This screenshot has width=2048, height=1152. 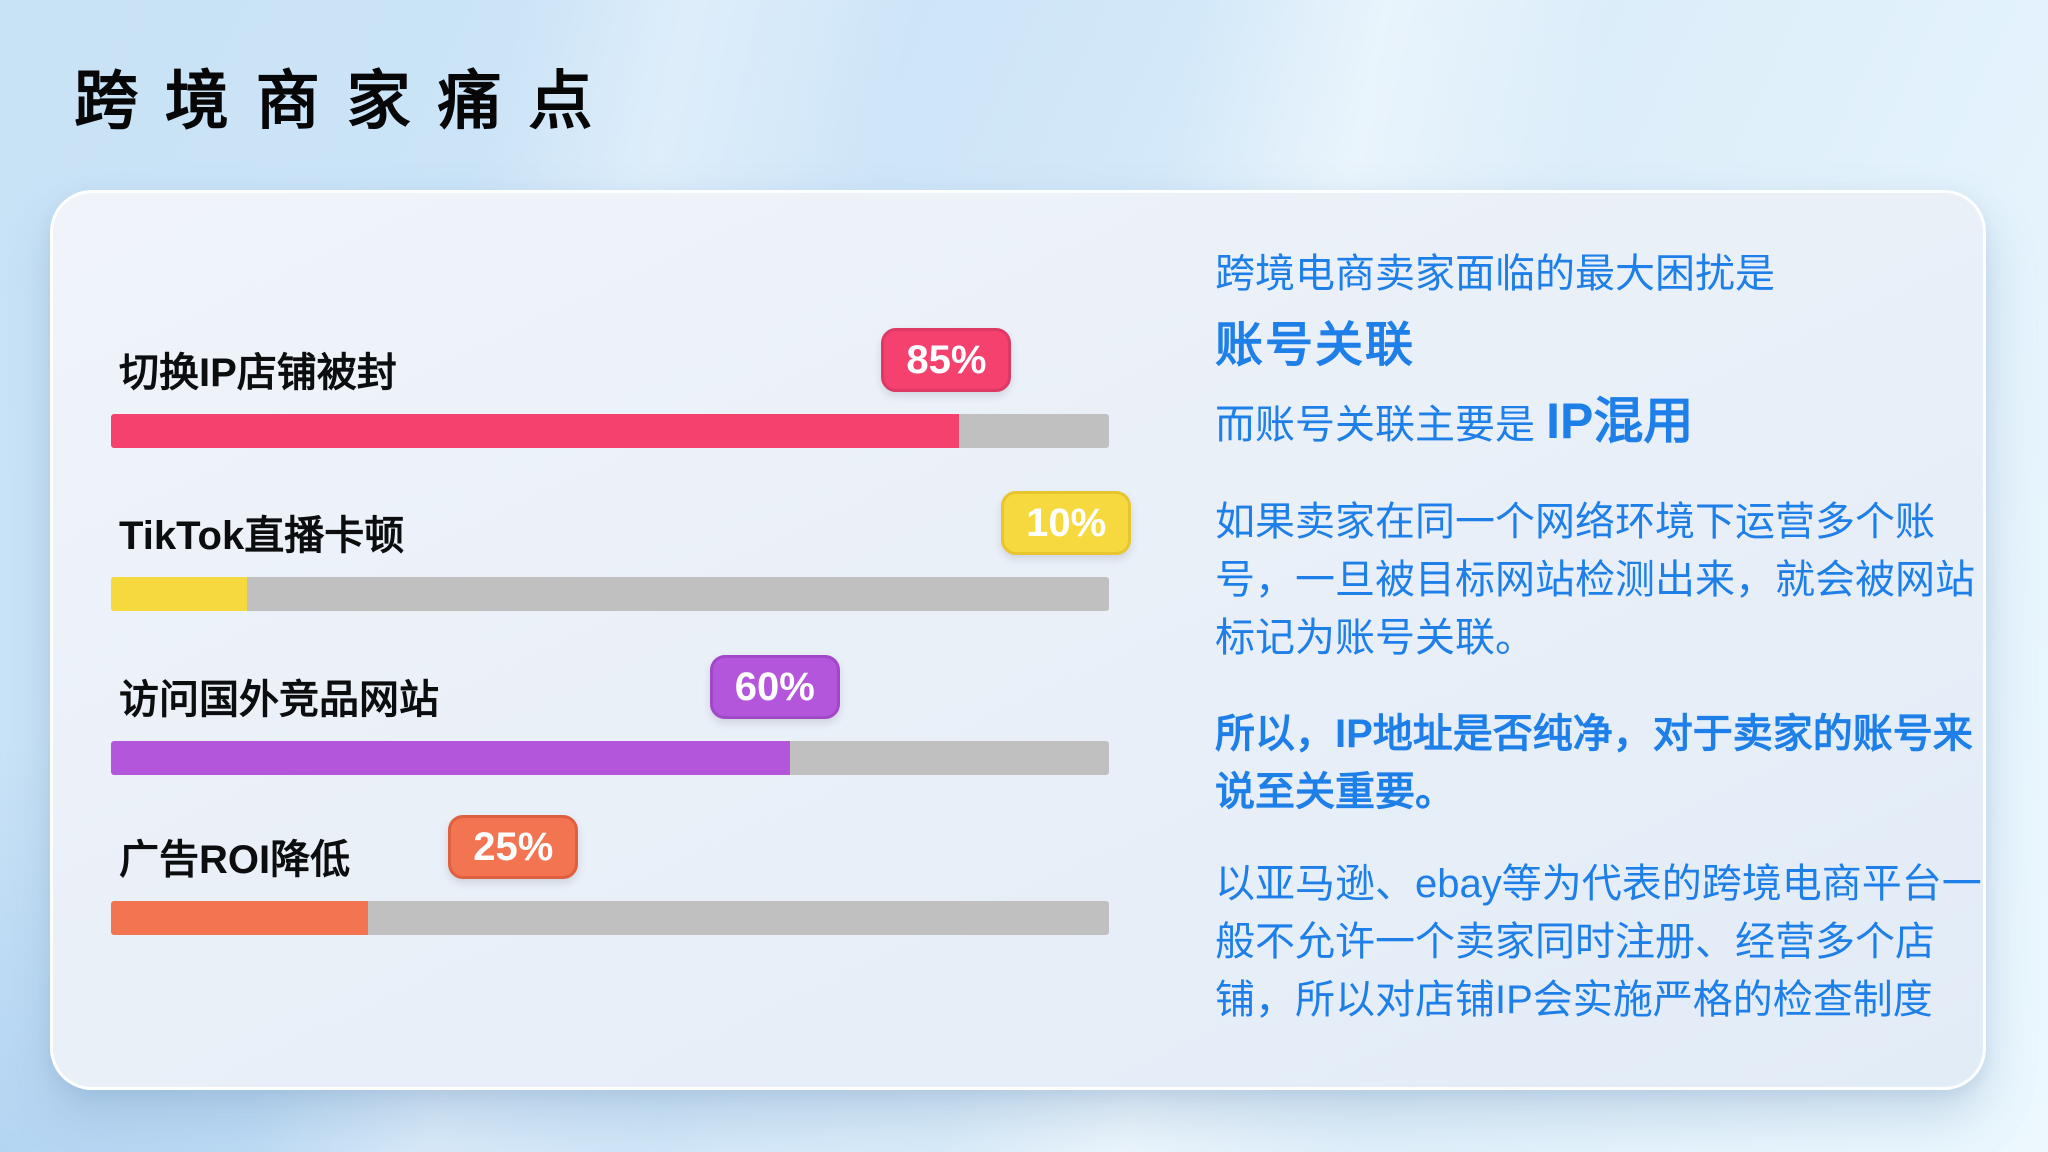 I want to click on ip-mixing-line: 而账号关联主要是 IP混用, so click(x=1454, y=417).